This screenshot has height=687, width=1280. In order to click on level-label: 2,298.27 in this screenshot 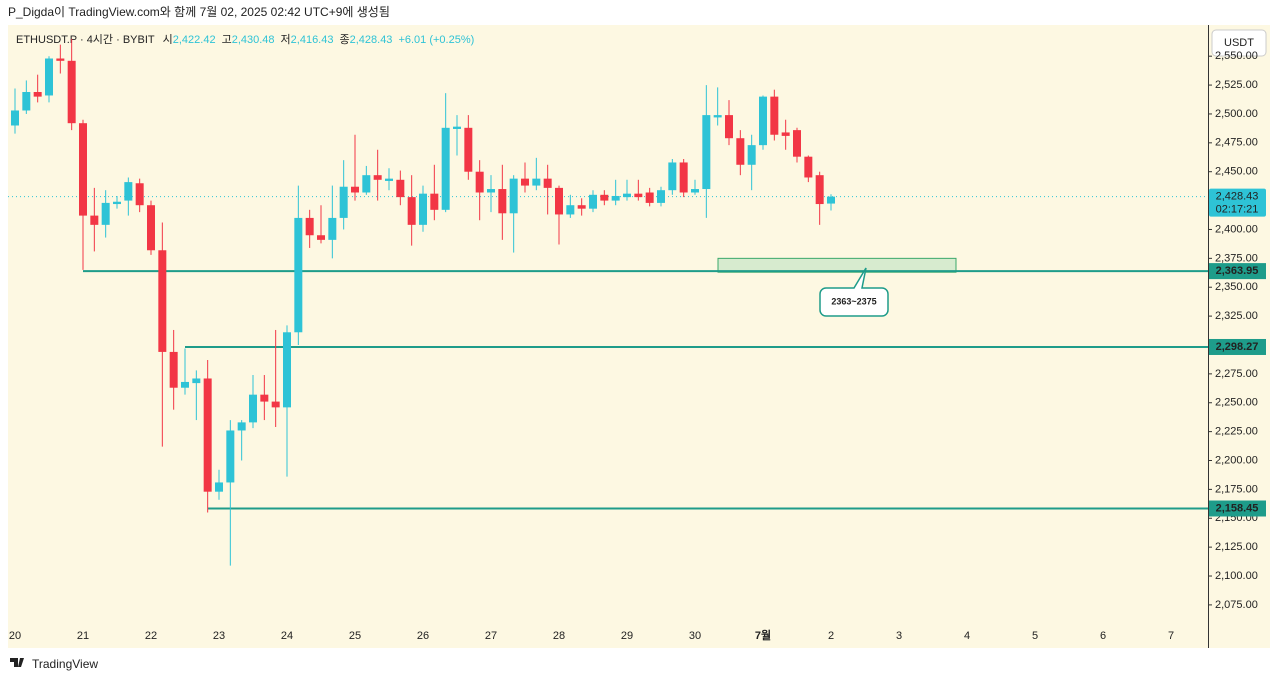, I will do `click(1237, 347)`.